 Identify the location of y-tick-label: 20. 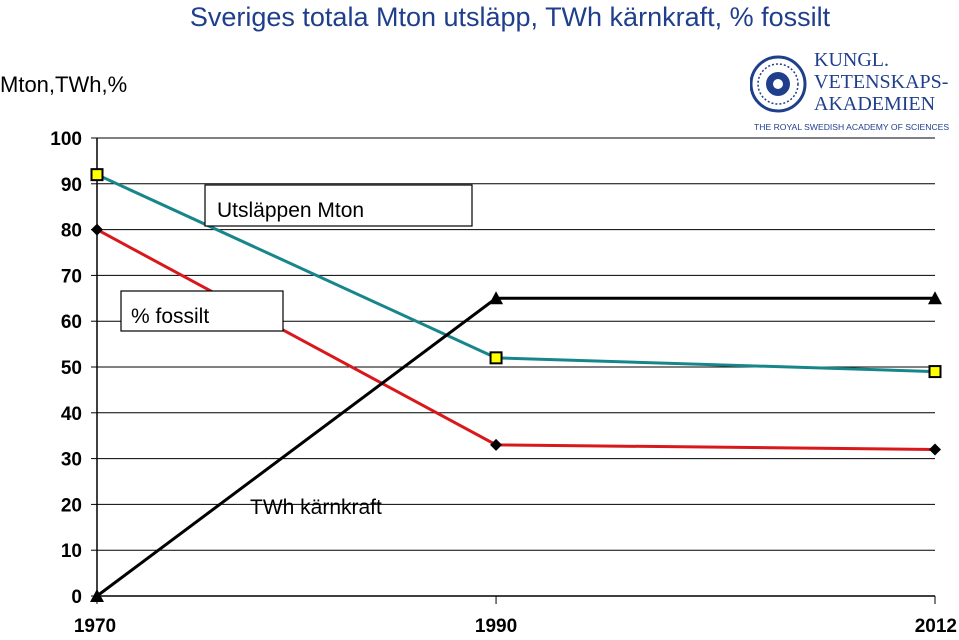
(71, 505).